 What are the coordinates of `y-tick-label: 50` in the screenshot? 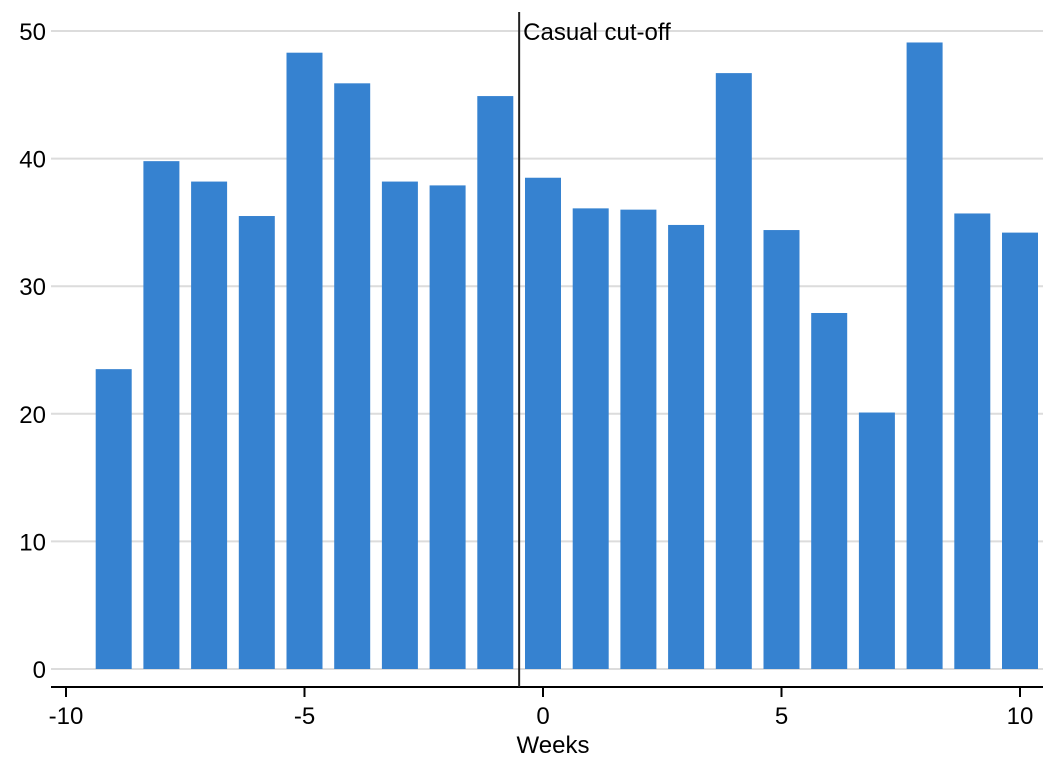 It's located at (32, 32).